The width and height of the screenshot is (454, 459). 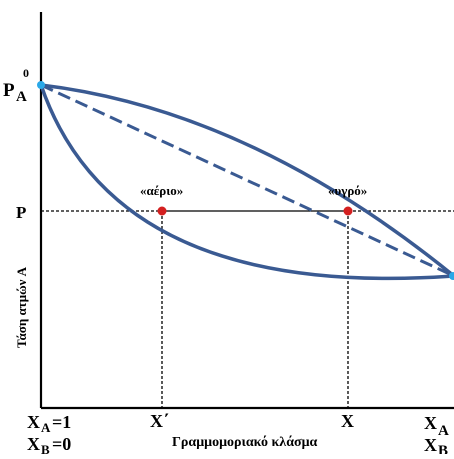 I want to click on xa-right-sub: A, so click(x=443, y=431).